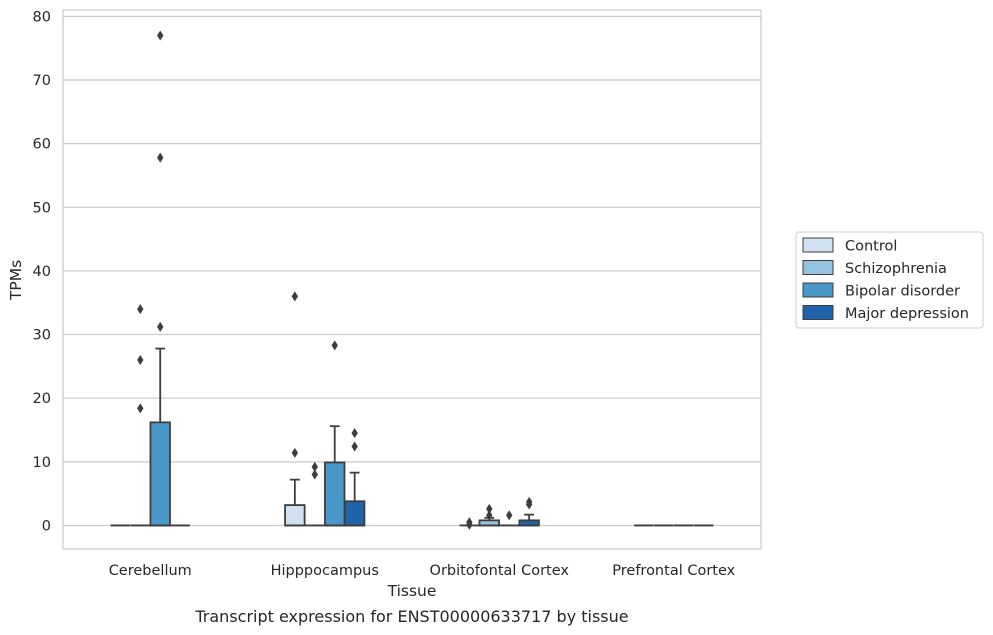 This screenshot has height=635, width=993. Describe the element at coordinates (150, 571) in the screenshot. I see `x-tick-label: Cerebellum` at that location.